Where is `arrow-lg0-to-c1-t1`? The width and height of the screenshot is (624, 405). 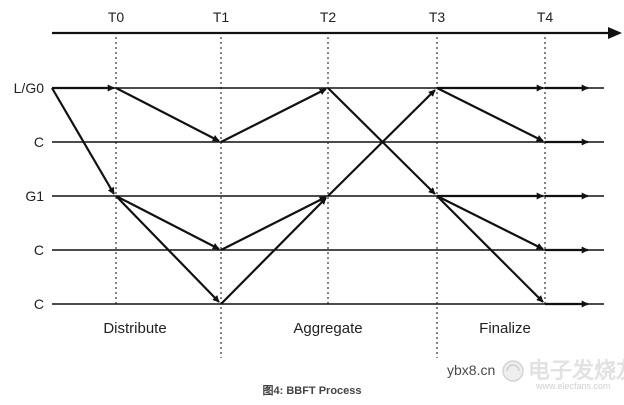
arrow-lg0-to-c1-t1 is located at coordinates (167, 114).